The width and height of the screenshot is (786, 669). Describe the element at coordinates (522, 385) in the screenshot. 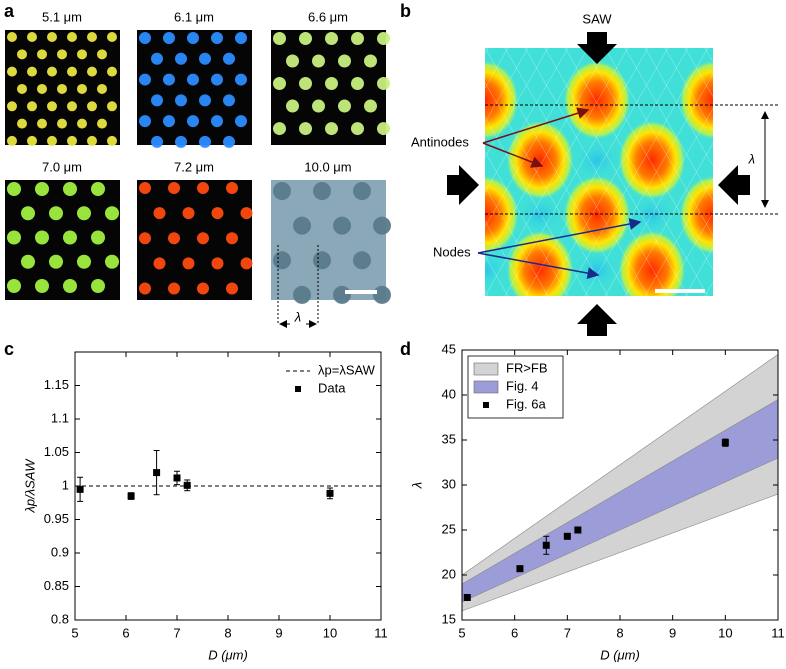

I see `legend-label: Fig. 4` at that location.